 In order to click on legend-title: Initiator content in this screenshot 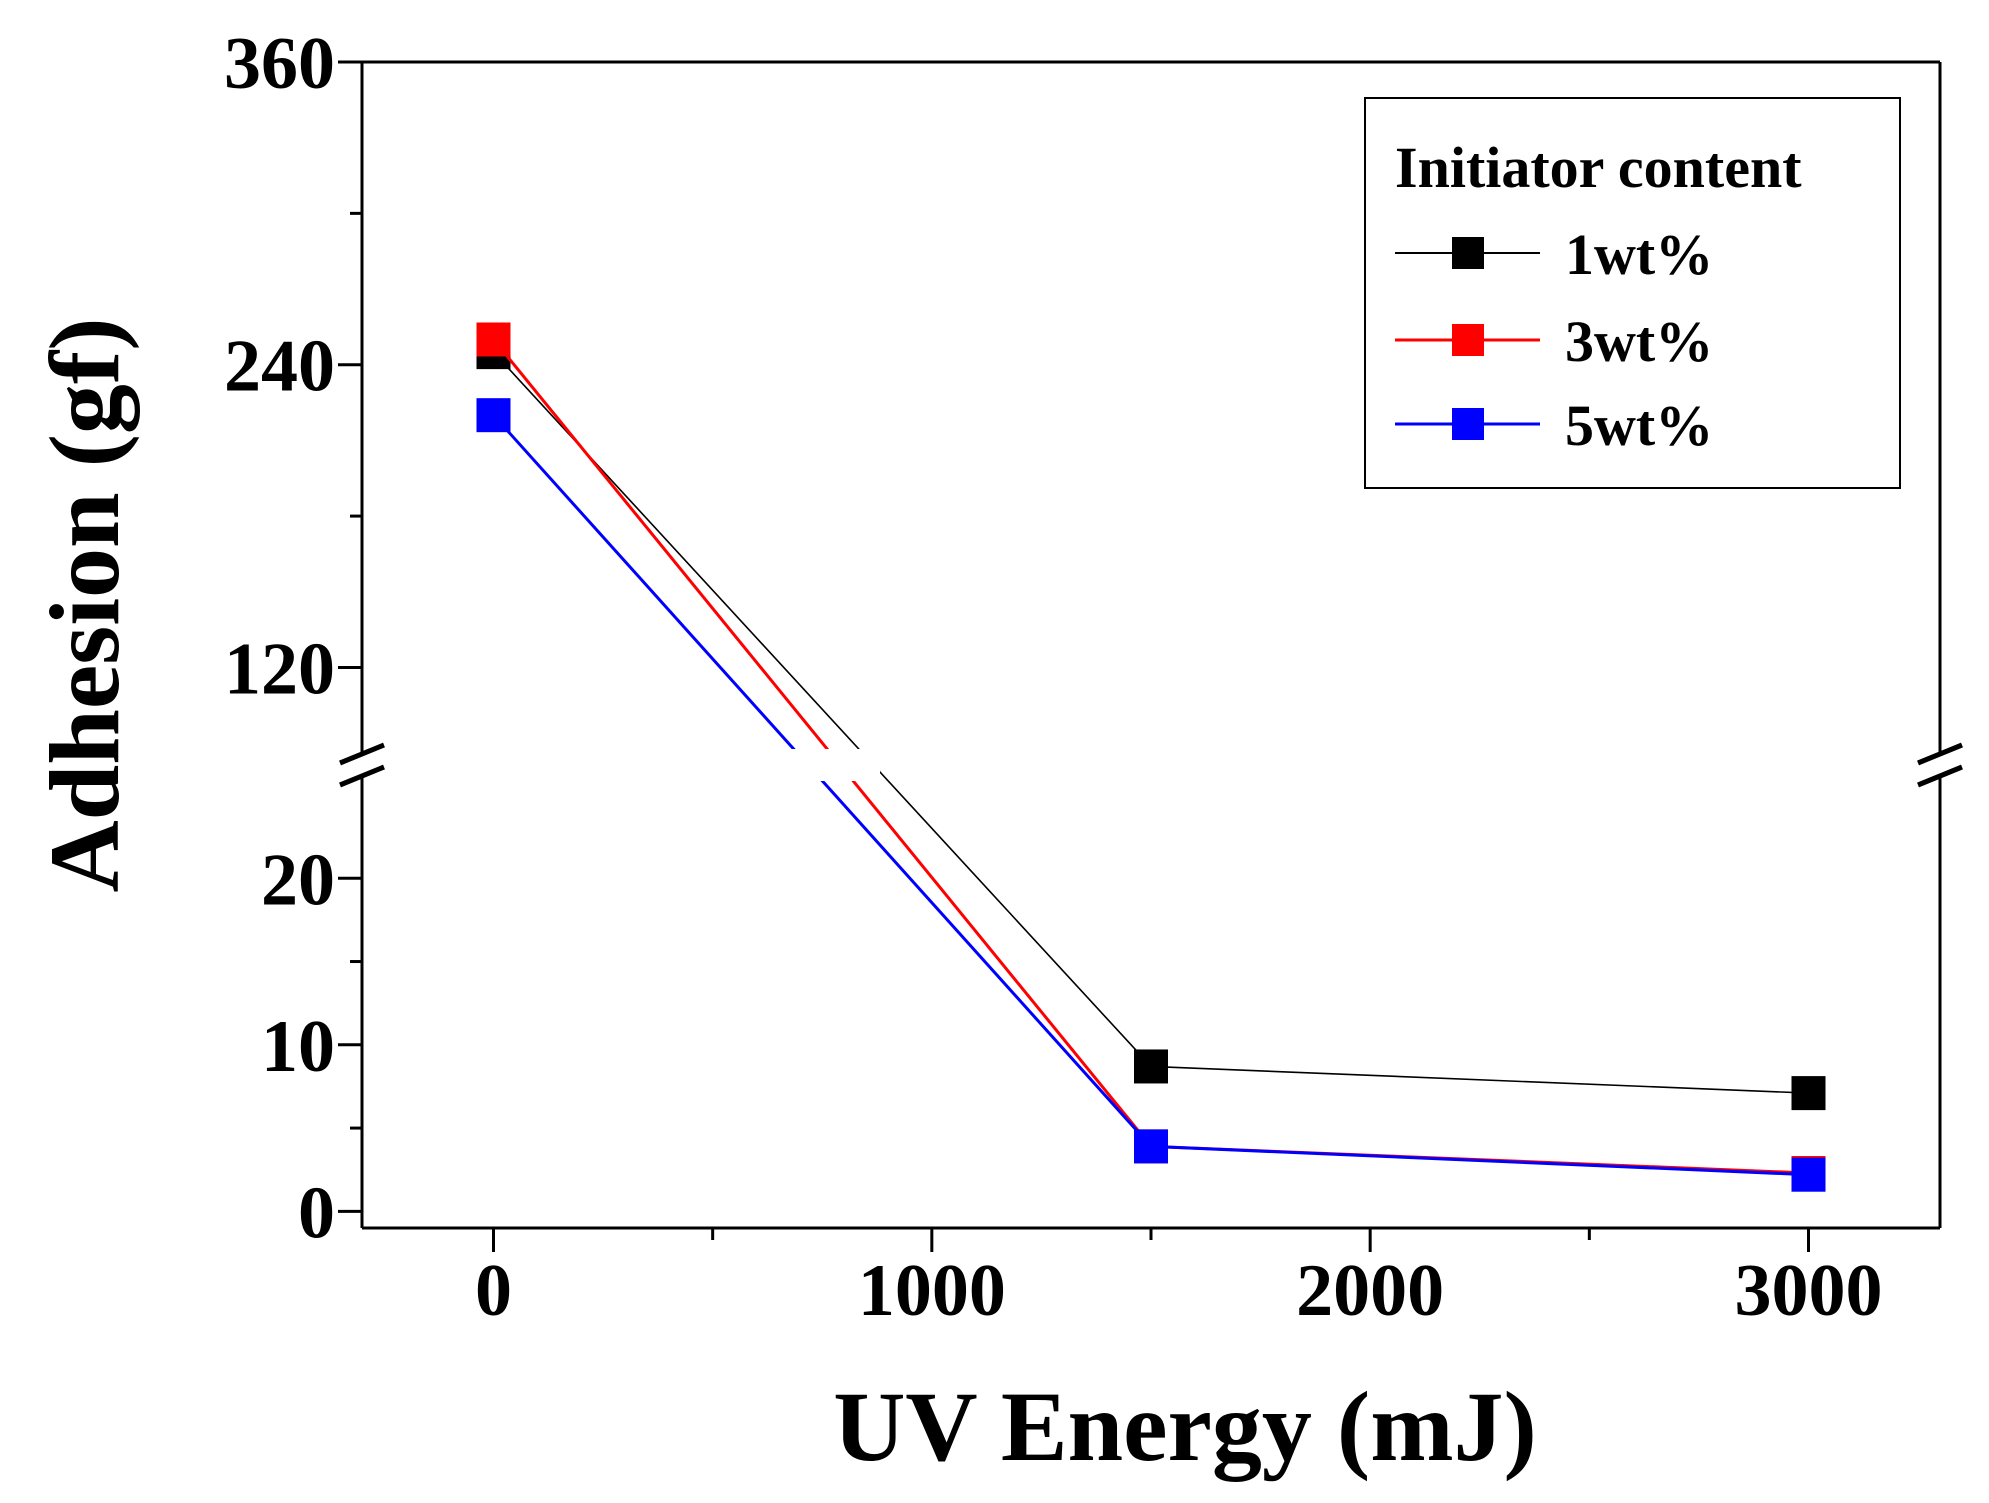, I will do `click(1598, 167)`.